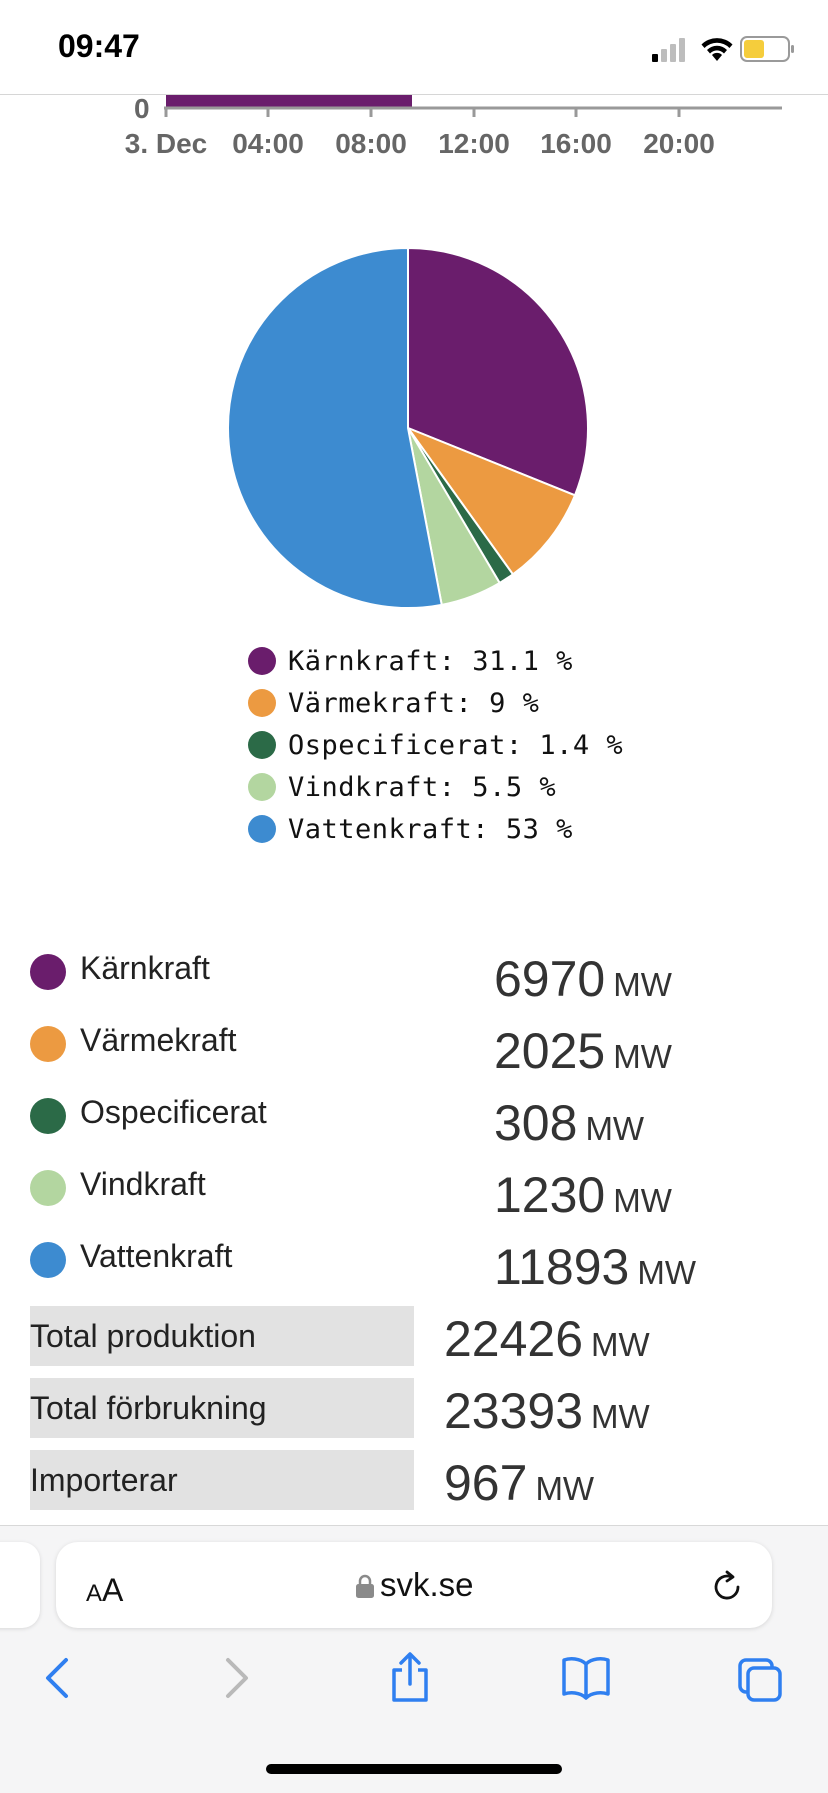 This screenshot has width=828, height=1793. What do you see at coordinates (583, 979) in the screenshot?
I see `source-value: 6970 MW` at bounding box center [583, 979].